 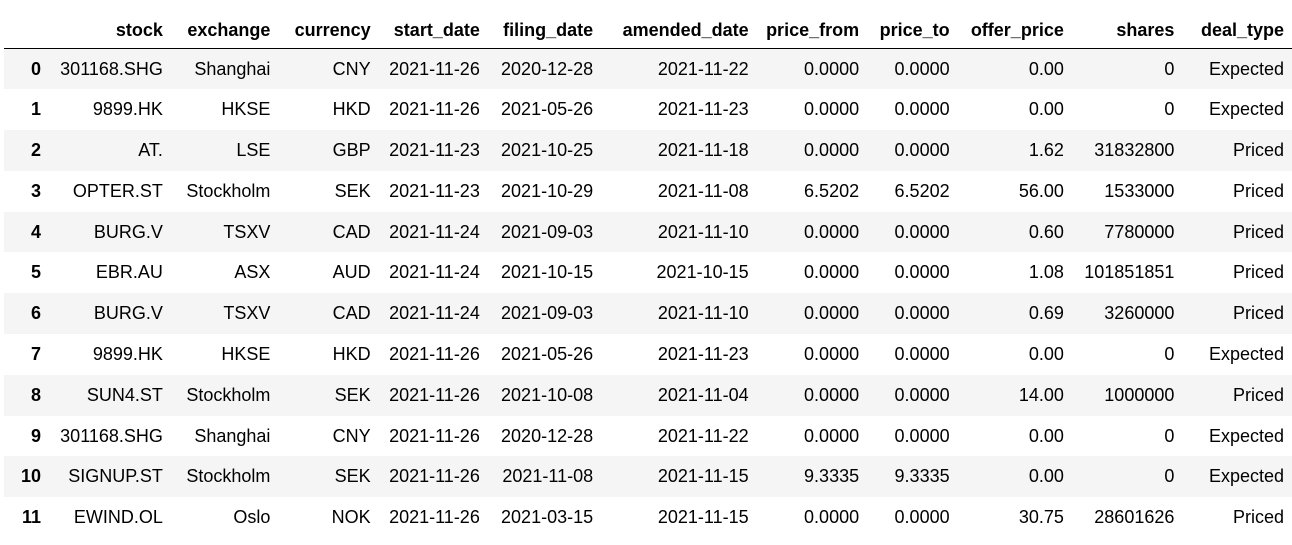 What do you see at coordinates (702, 272) in the screenshot?
I see `cell-amended-date: 2021-10-15` at bounding box center [702, 272].